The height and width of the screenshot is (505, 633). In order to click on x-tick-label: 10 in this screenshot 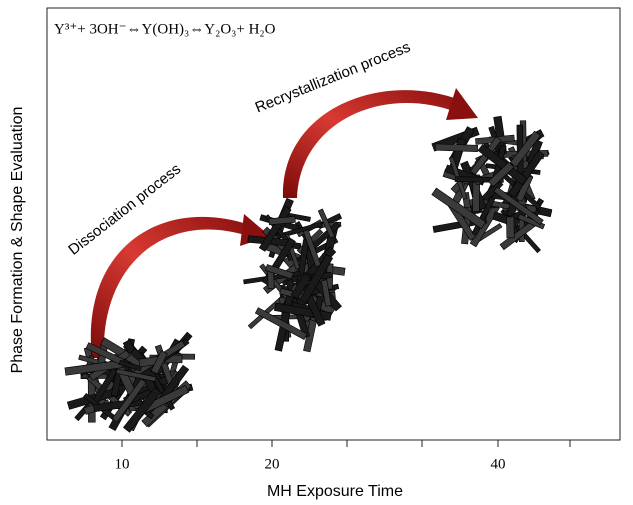, I will do `click(122, 464)`.